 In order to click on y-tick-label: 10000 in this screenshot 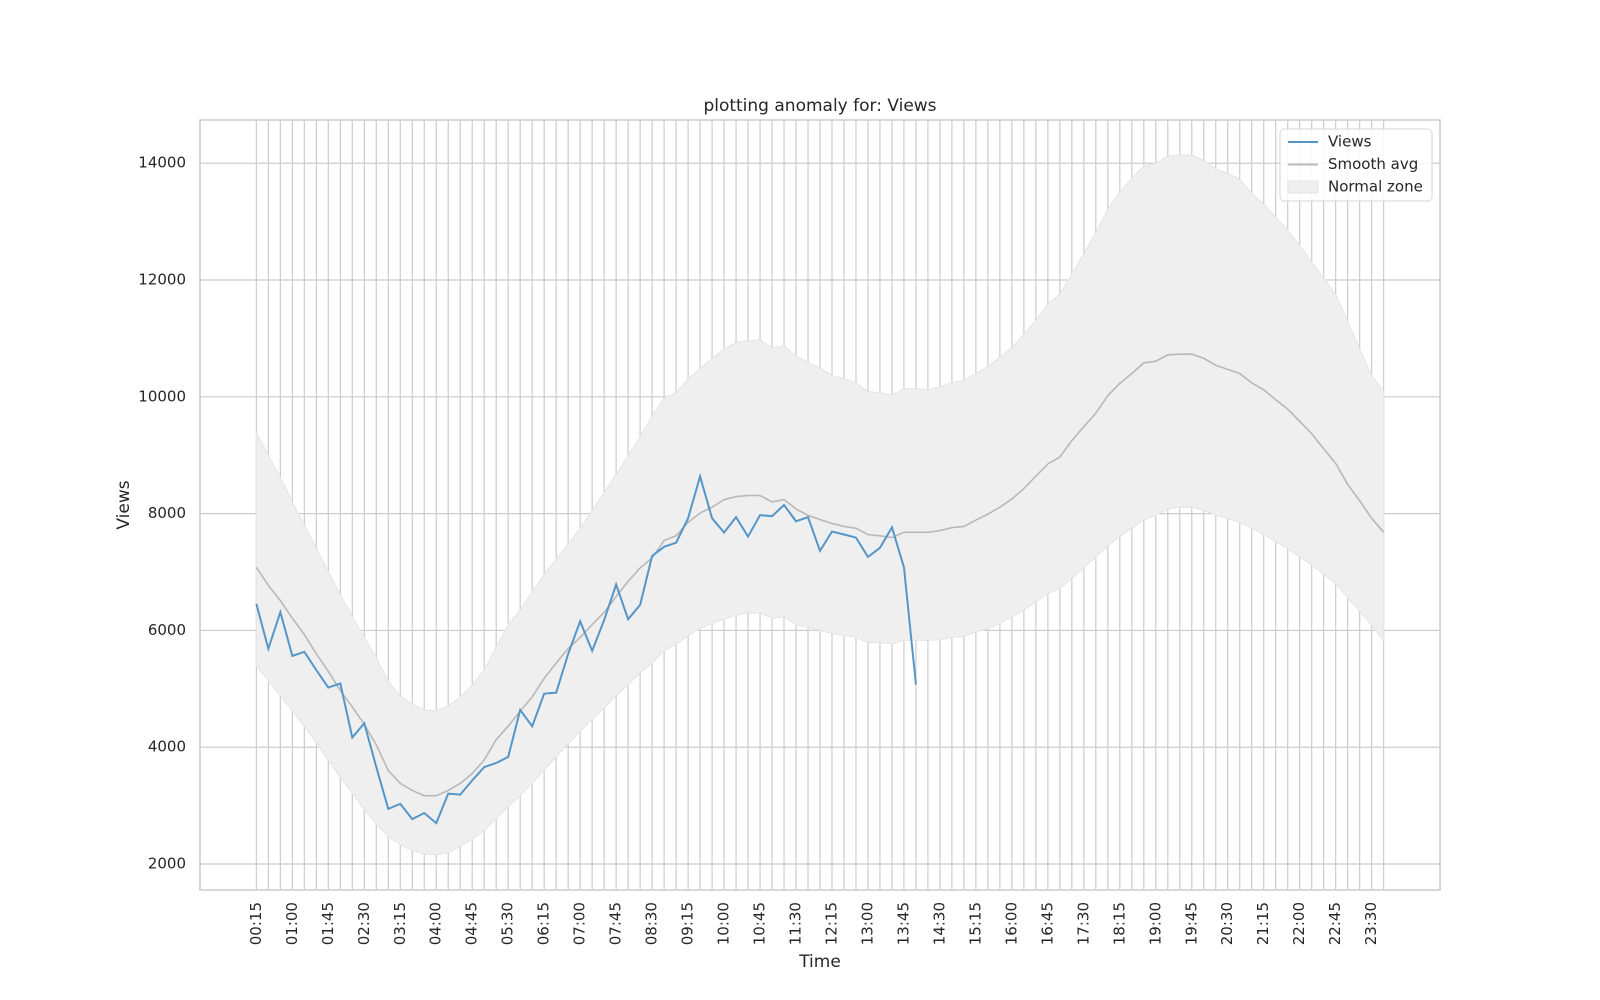, I will do `click(162, 396)`.